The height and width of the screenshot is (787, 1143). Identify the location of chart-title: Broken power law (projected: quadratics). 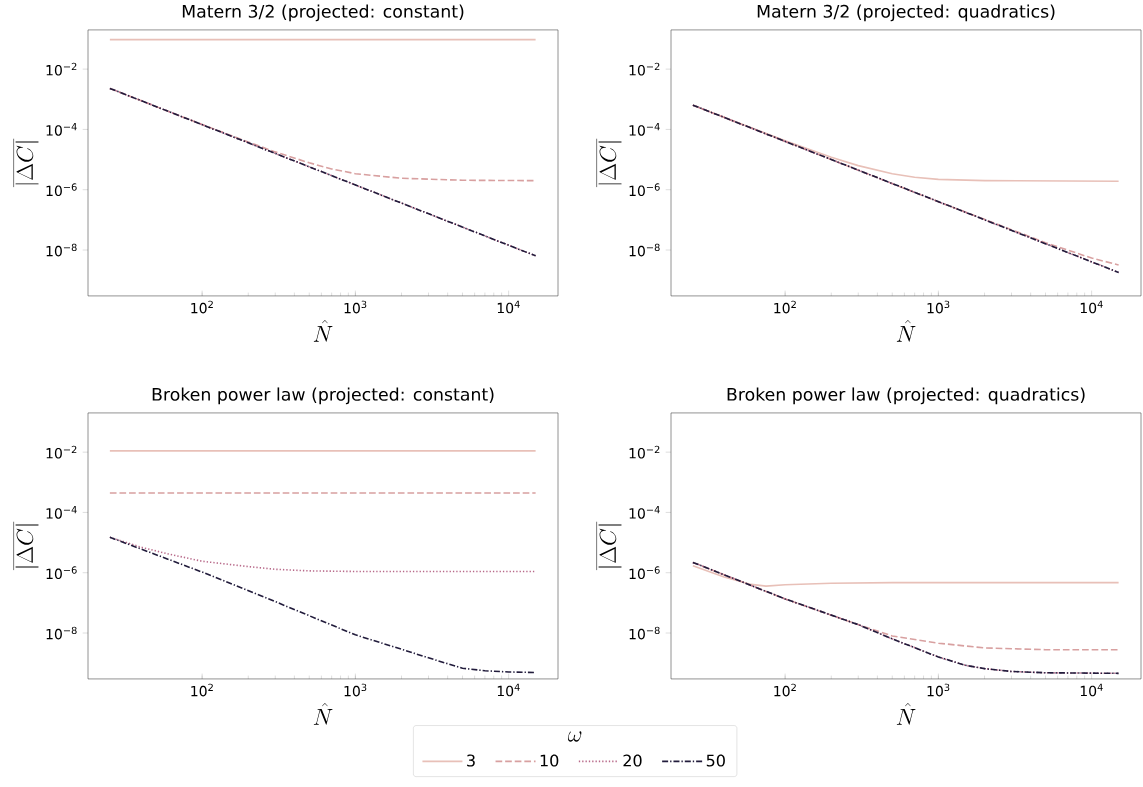
(906, 396).